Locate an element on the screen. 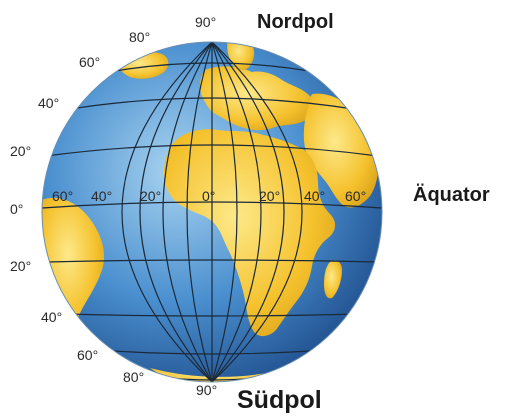  meridian-40e is located at coordinates (236, 212).